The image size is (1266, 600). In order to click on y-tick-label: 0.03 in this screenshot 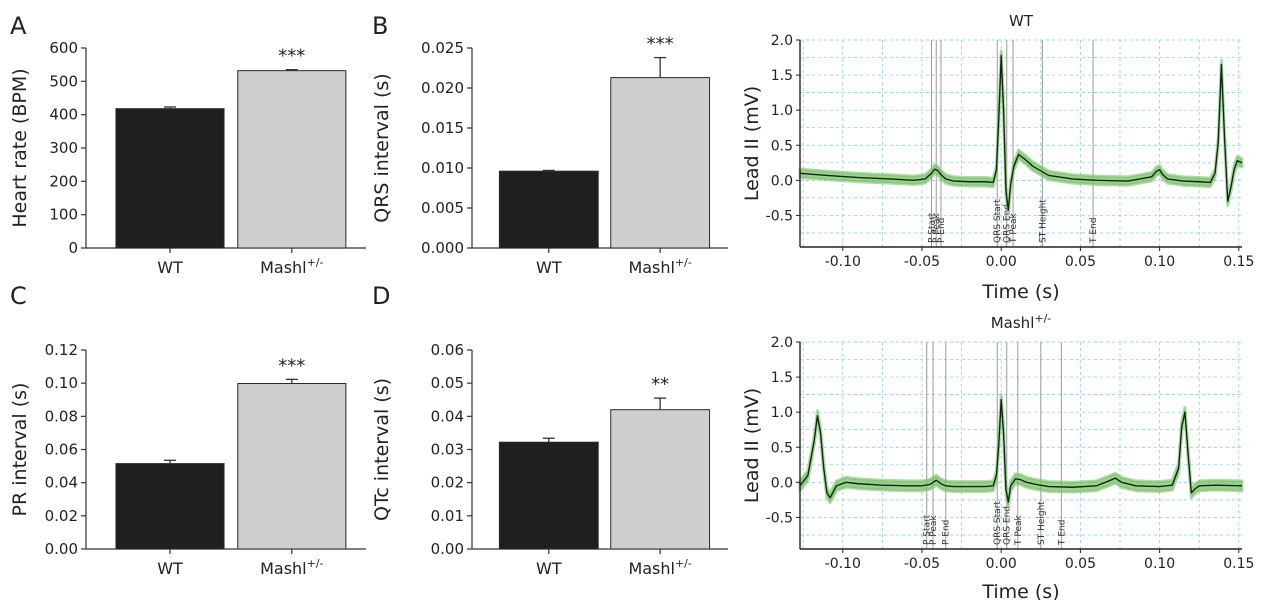, I will do `click(447, 450)`.